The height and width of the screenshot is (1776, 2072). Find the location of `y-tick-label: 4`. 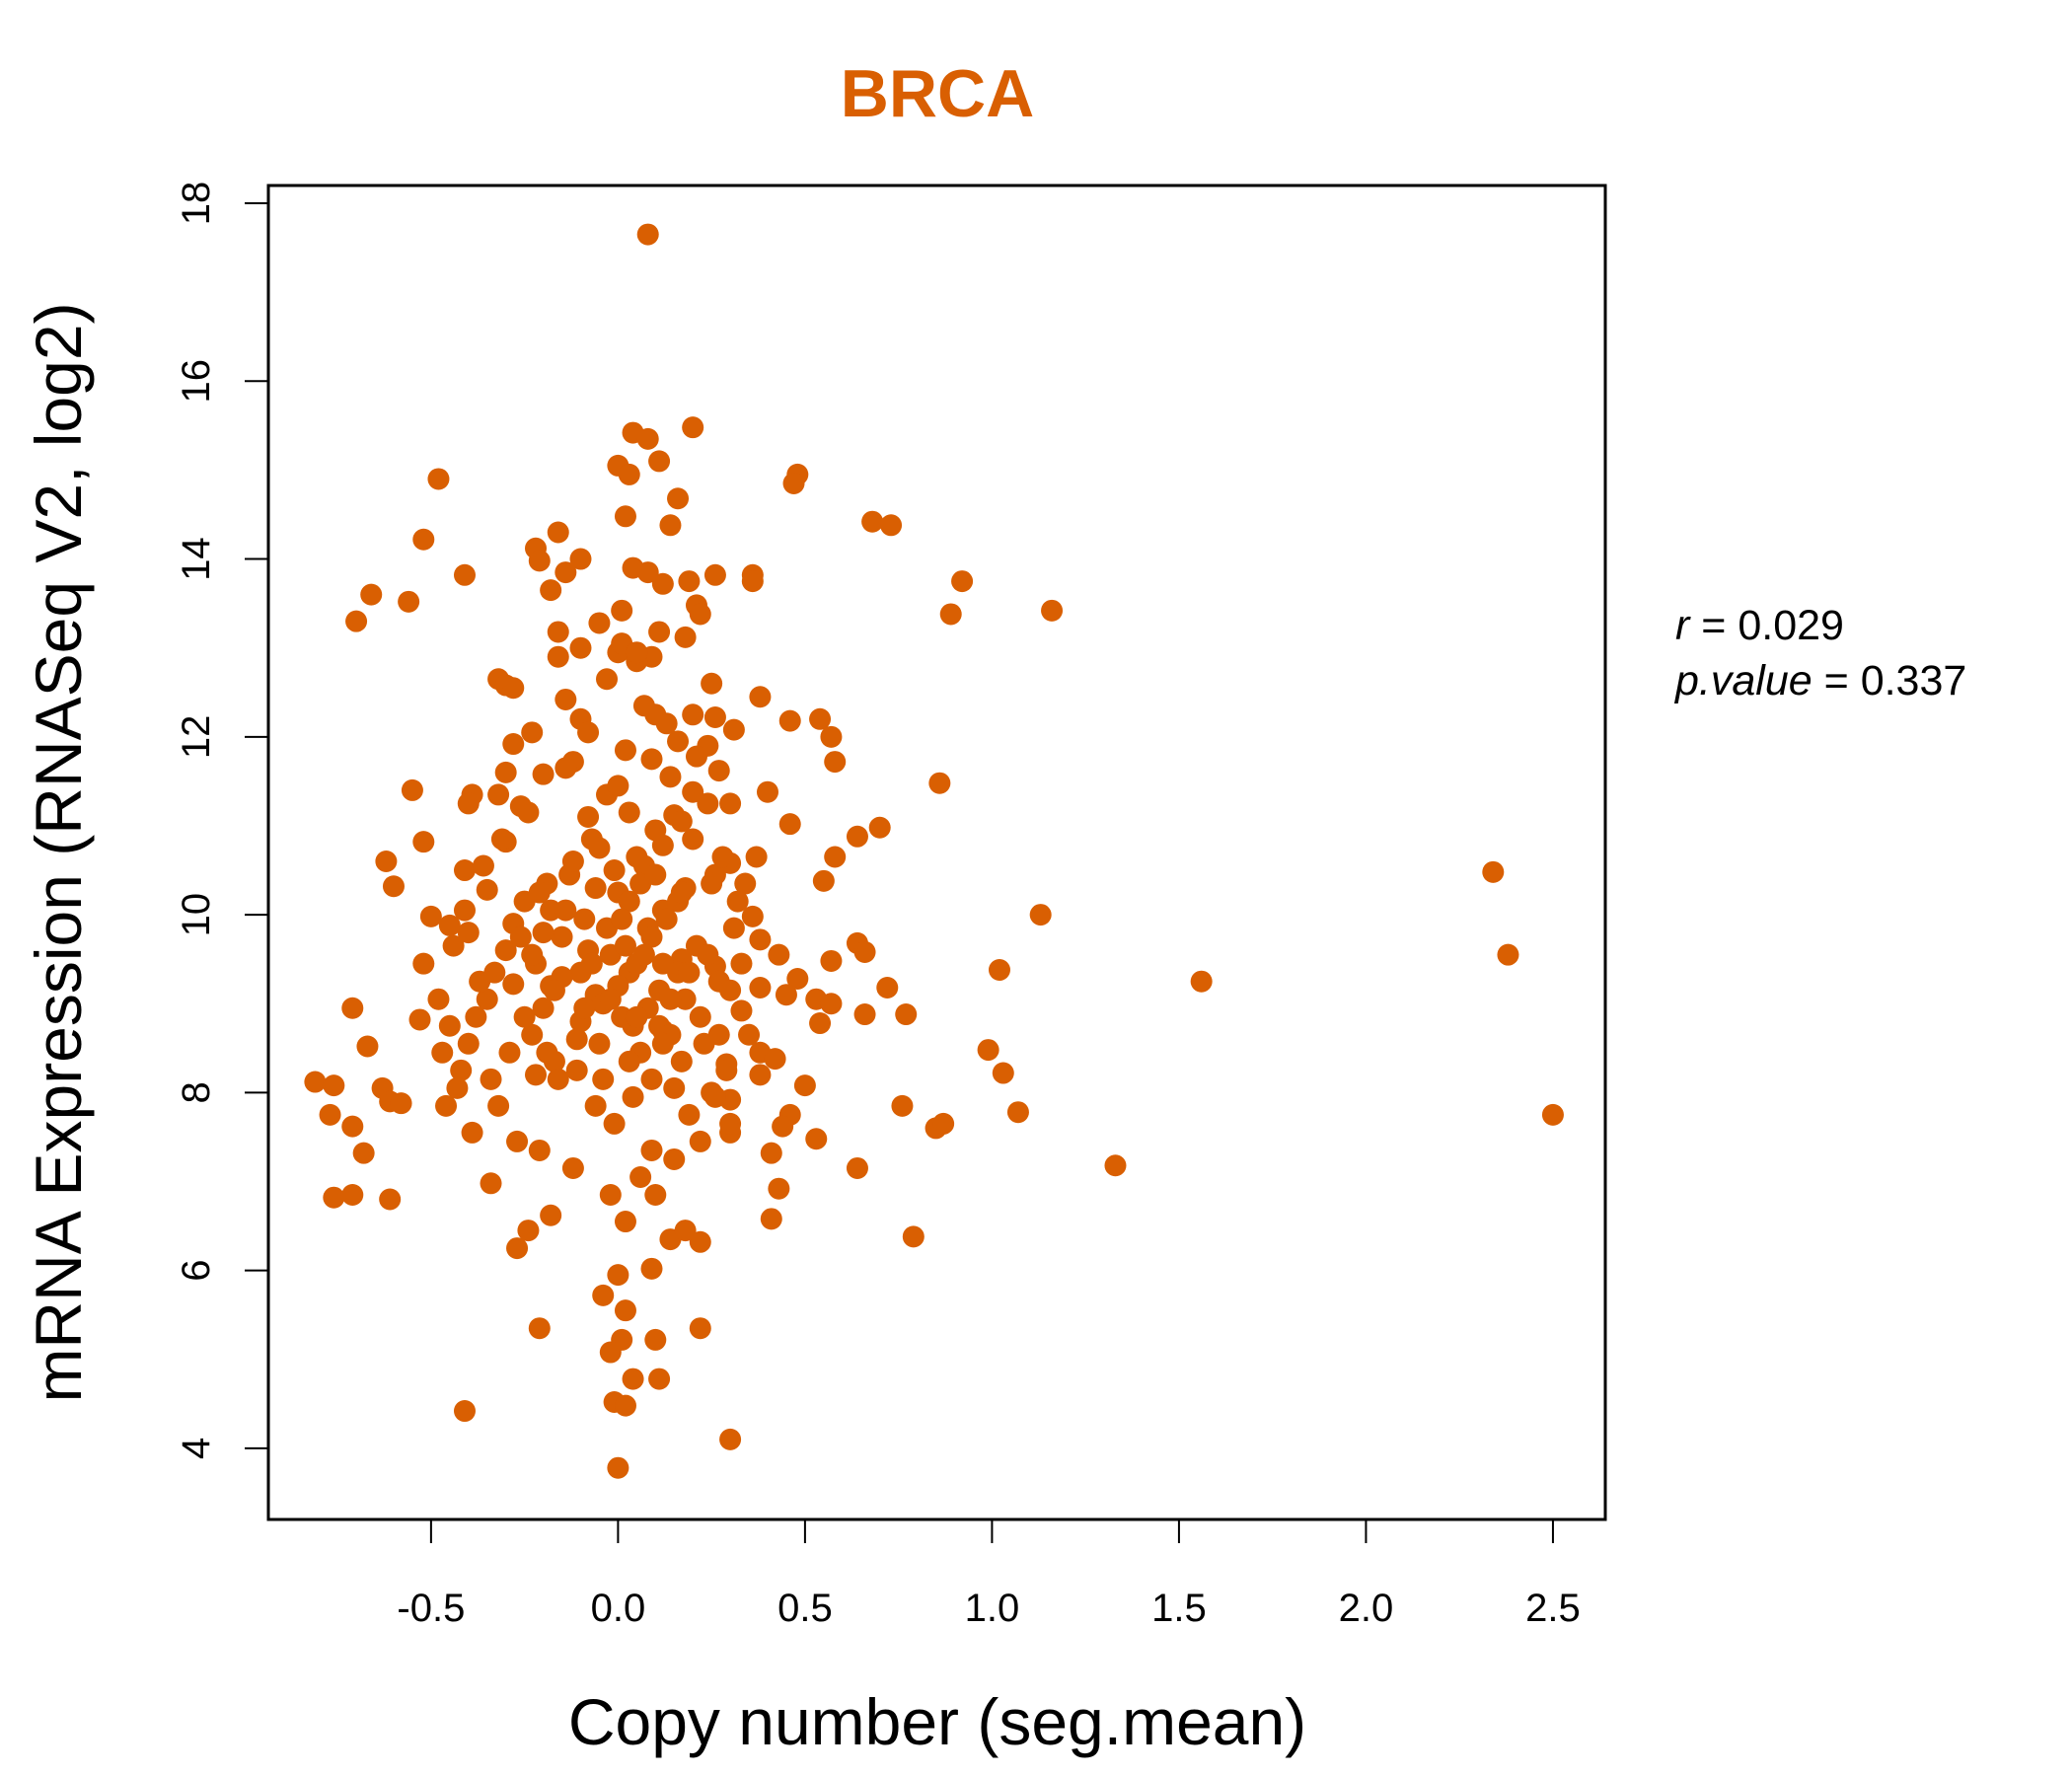

y-tick-label: 4 is located at coordinates (197, 1448).